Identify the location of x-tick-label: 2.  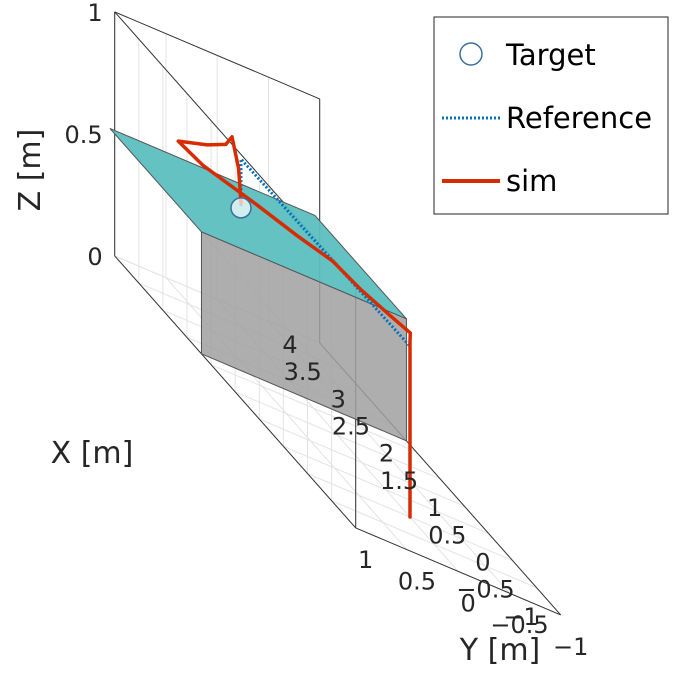
(386, 454).